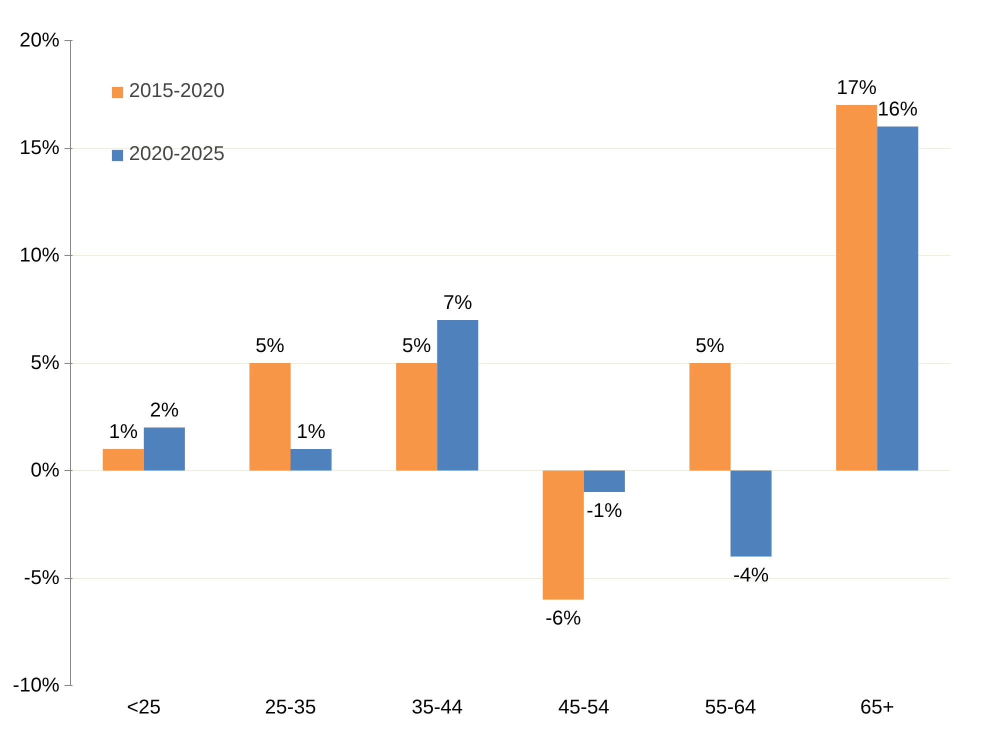  Describe the element at coordinates (457, 303) in the screenshot. I see `data-label: 7%` at that location.